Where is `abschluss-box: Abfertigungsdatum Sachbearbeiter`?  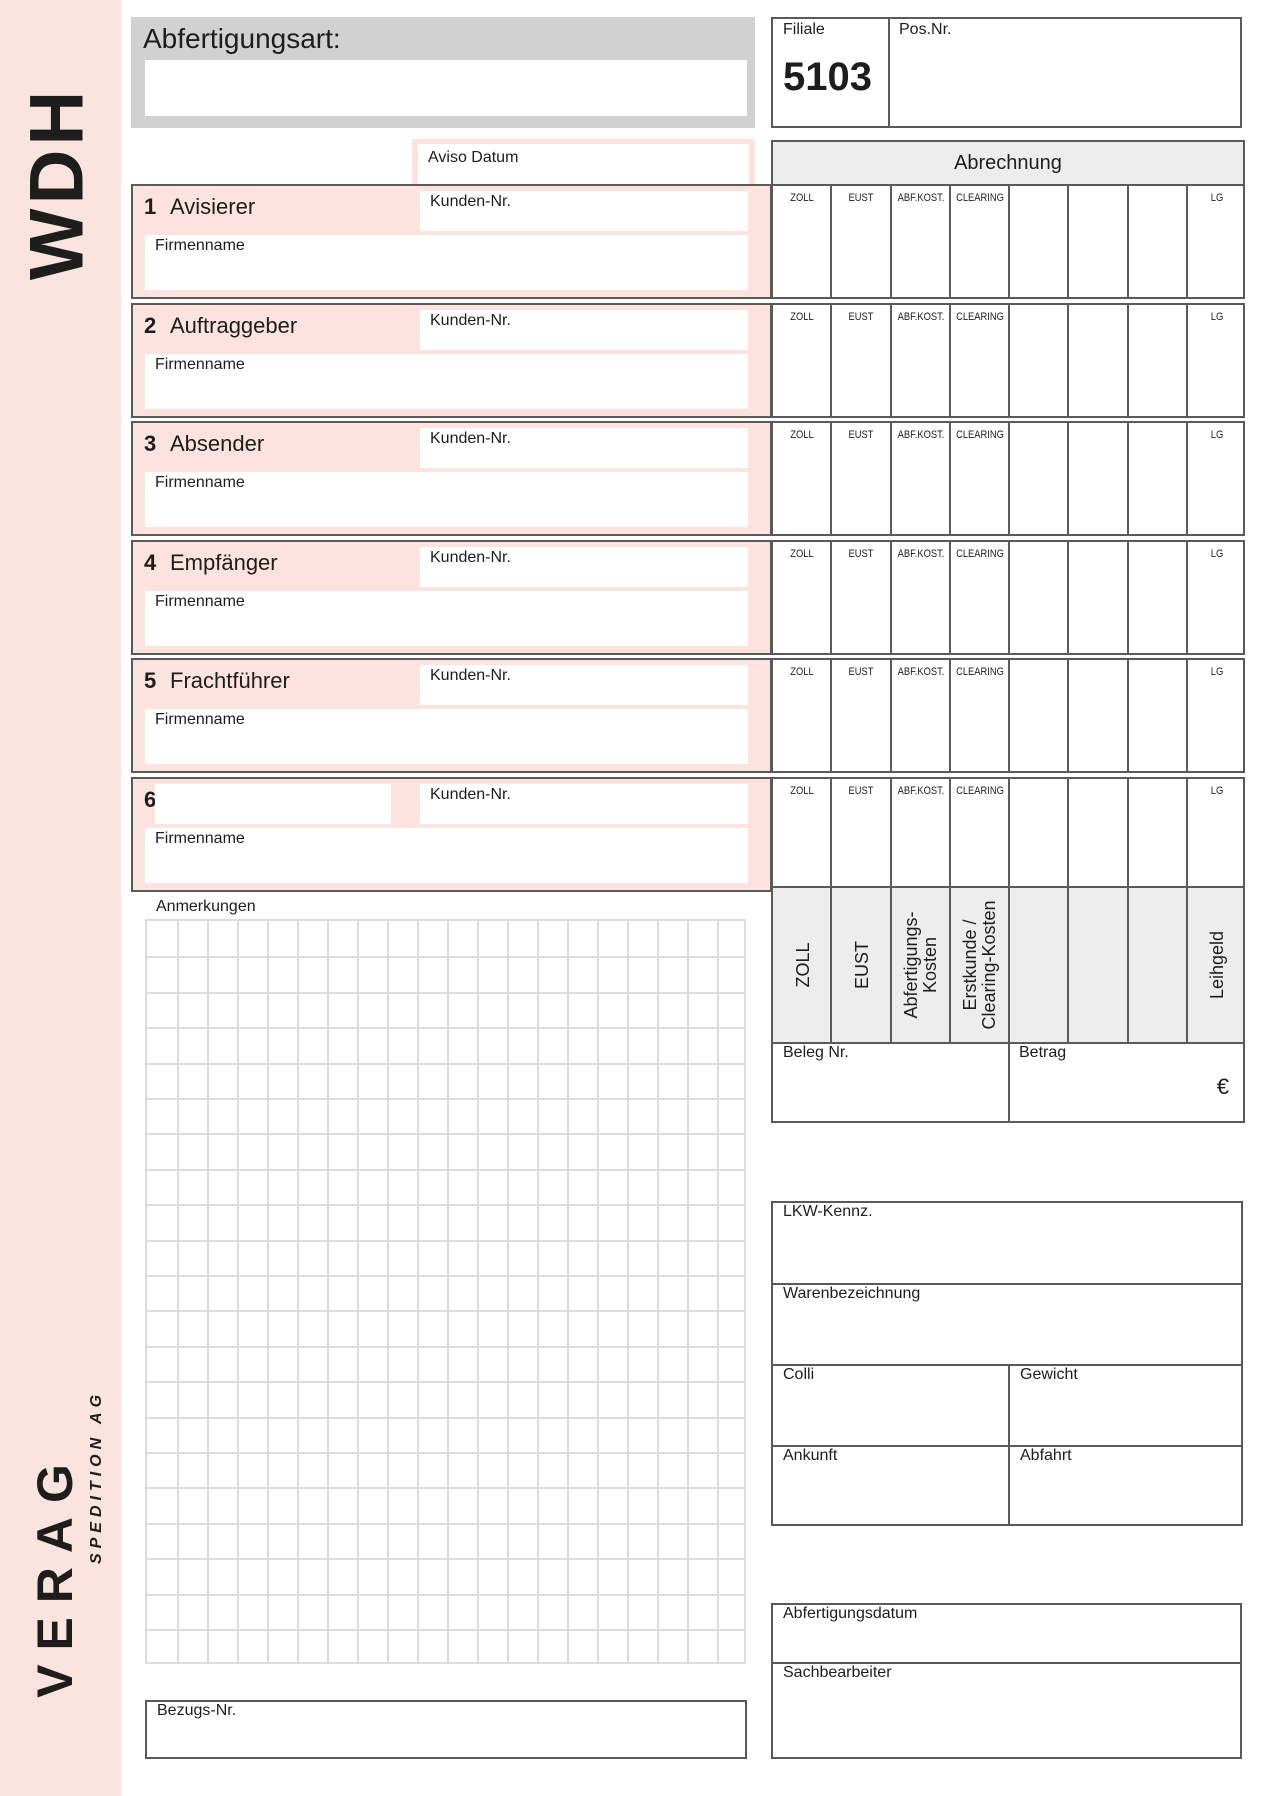 abschluss-box: Abfertigungsdatum Sachbearbeiter is located at coordinates (1006, 1681).